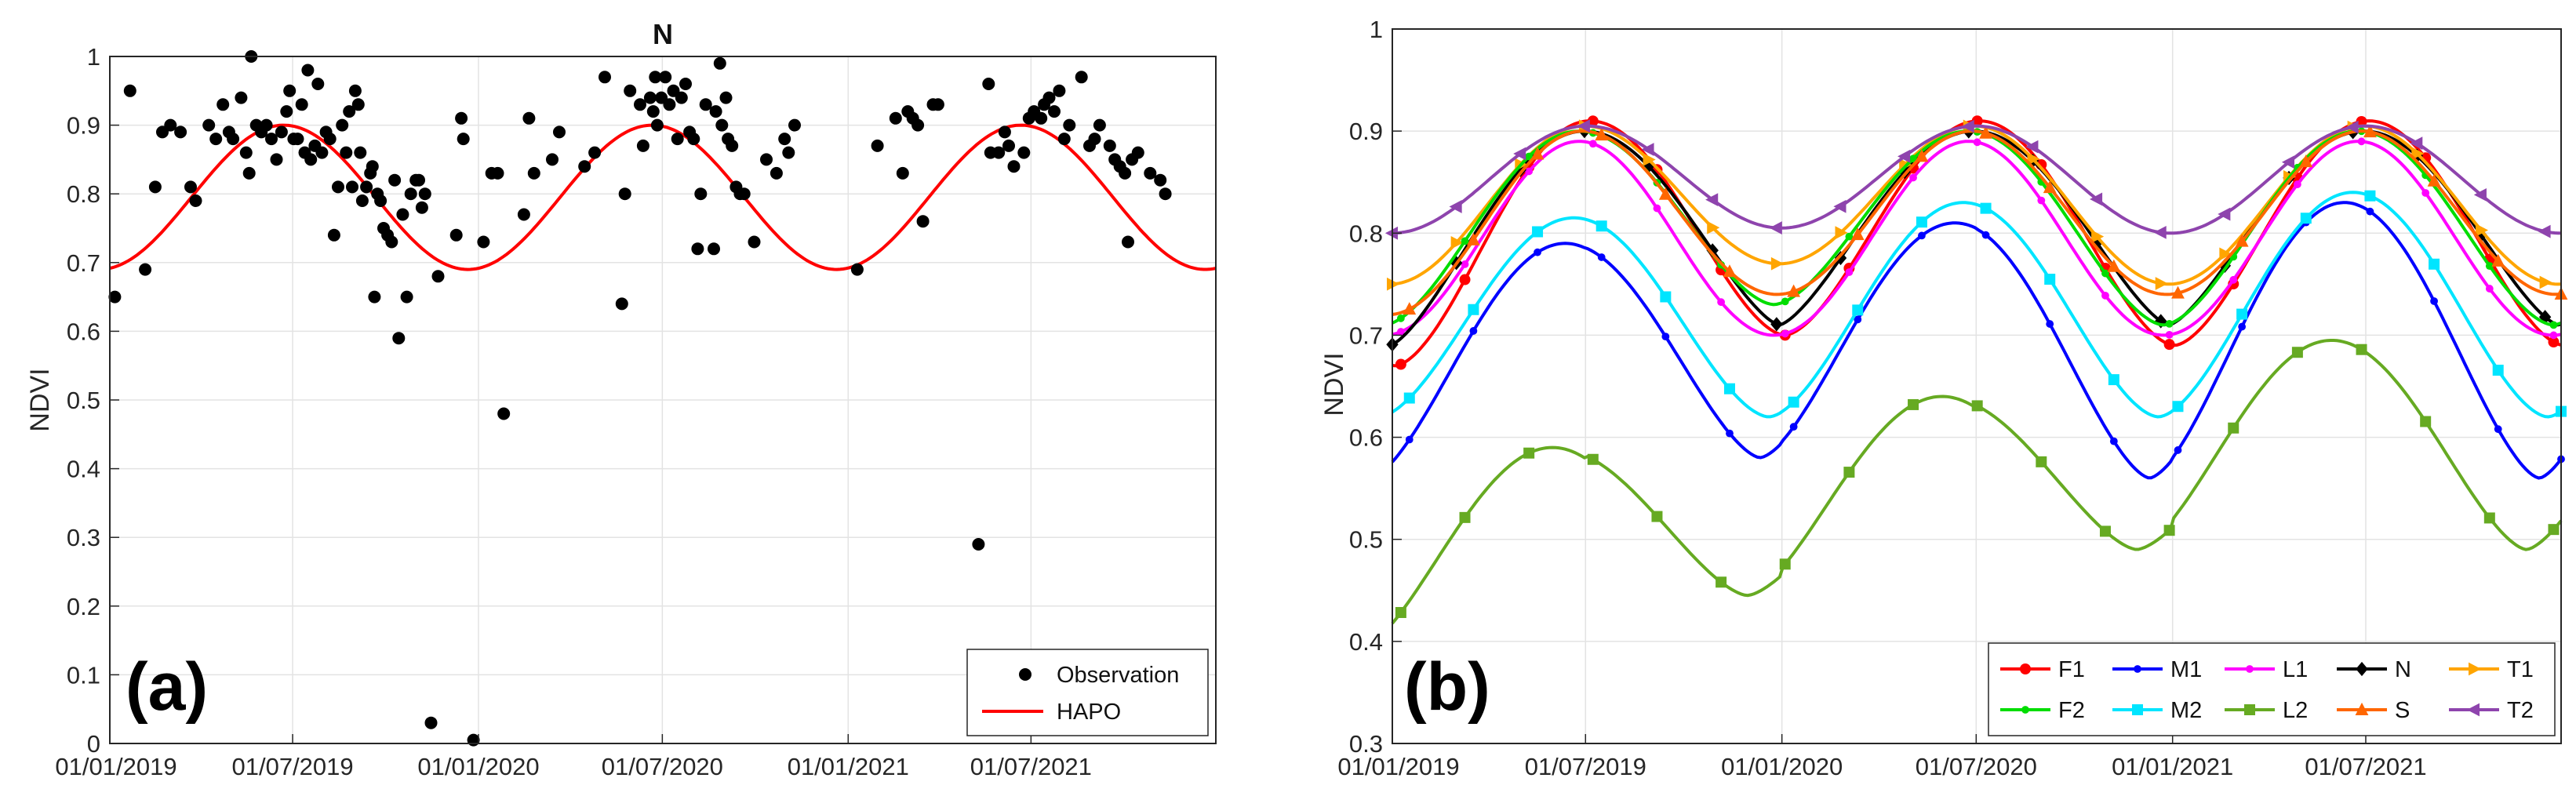 The width and height of the screenshot is (2576, 807). What do you see at coordinates (2157, 669) in the screenshot?
I see `legend-entry-m1: M1` at bounding box center [2157, 669].